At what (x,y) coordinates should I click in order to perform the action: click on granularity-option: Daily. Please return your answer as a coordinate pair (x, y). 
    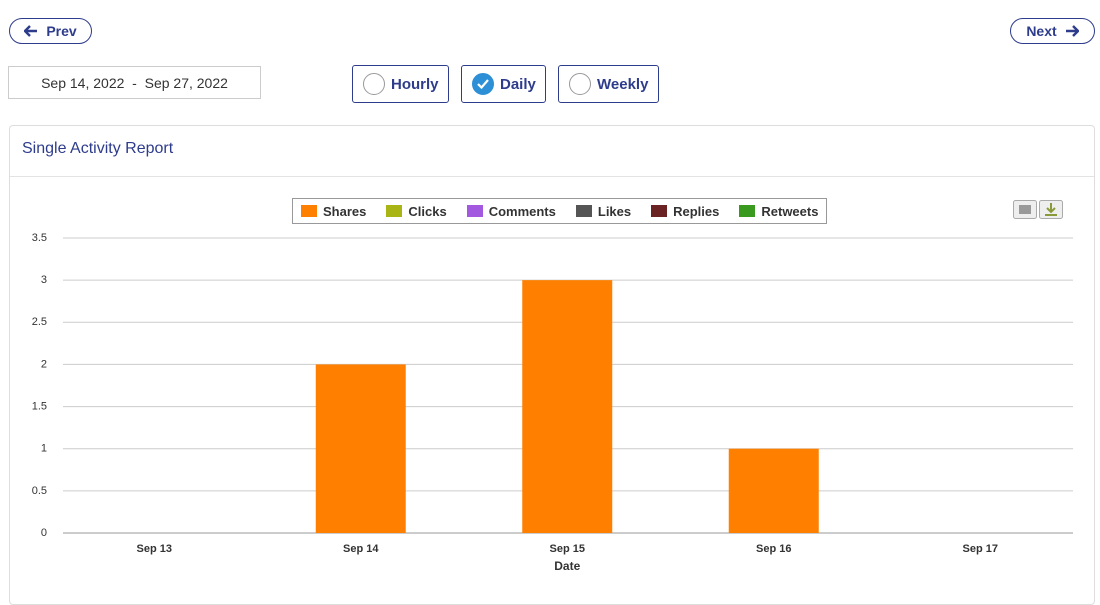
    Looking at the image, I should click on (503, 84).